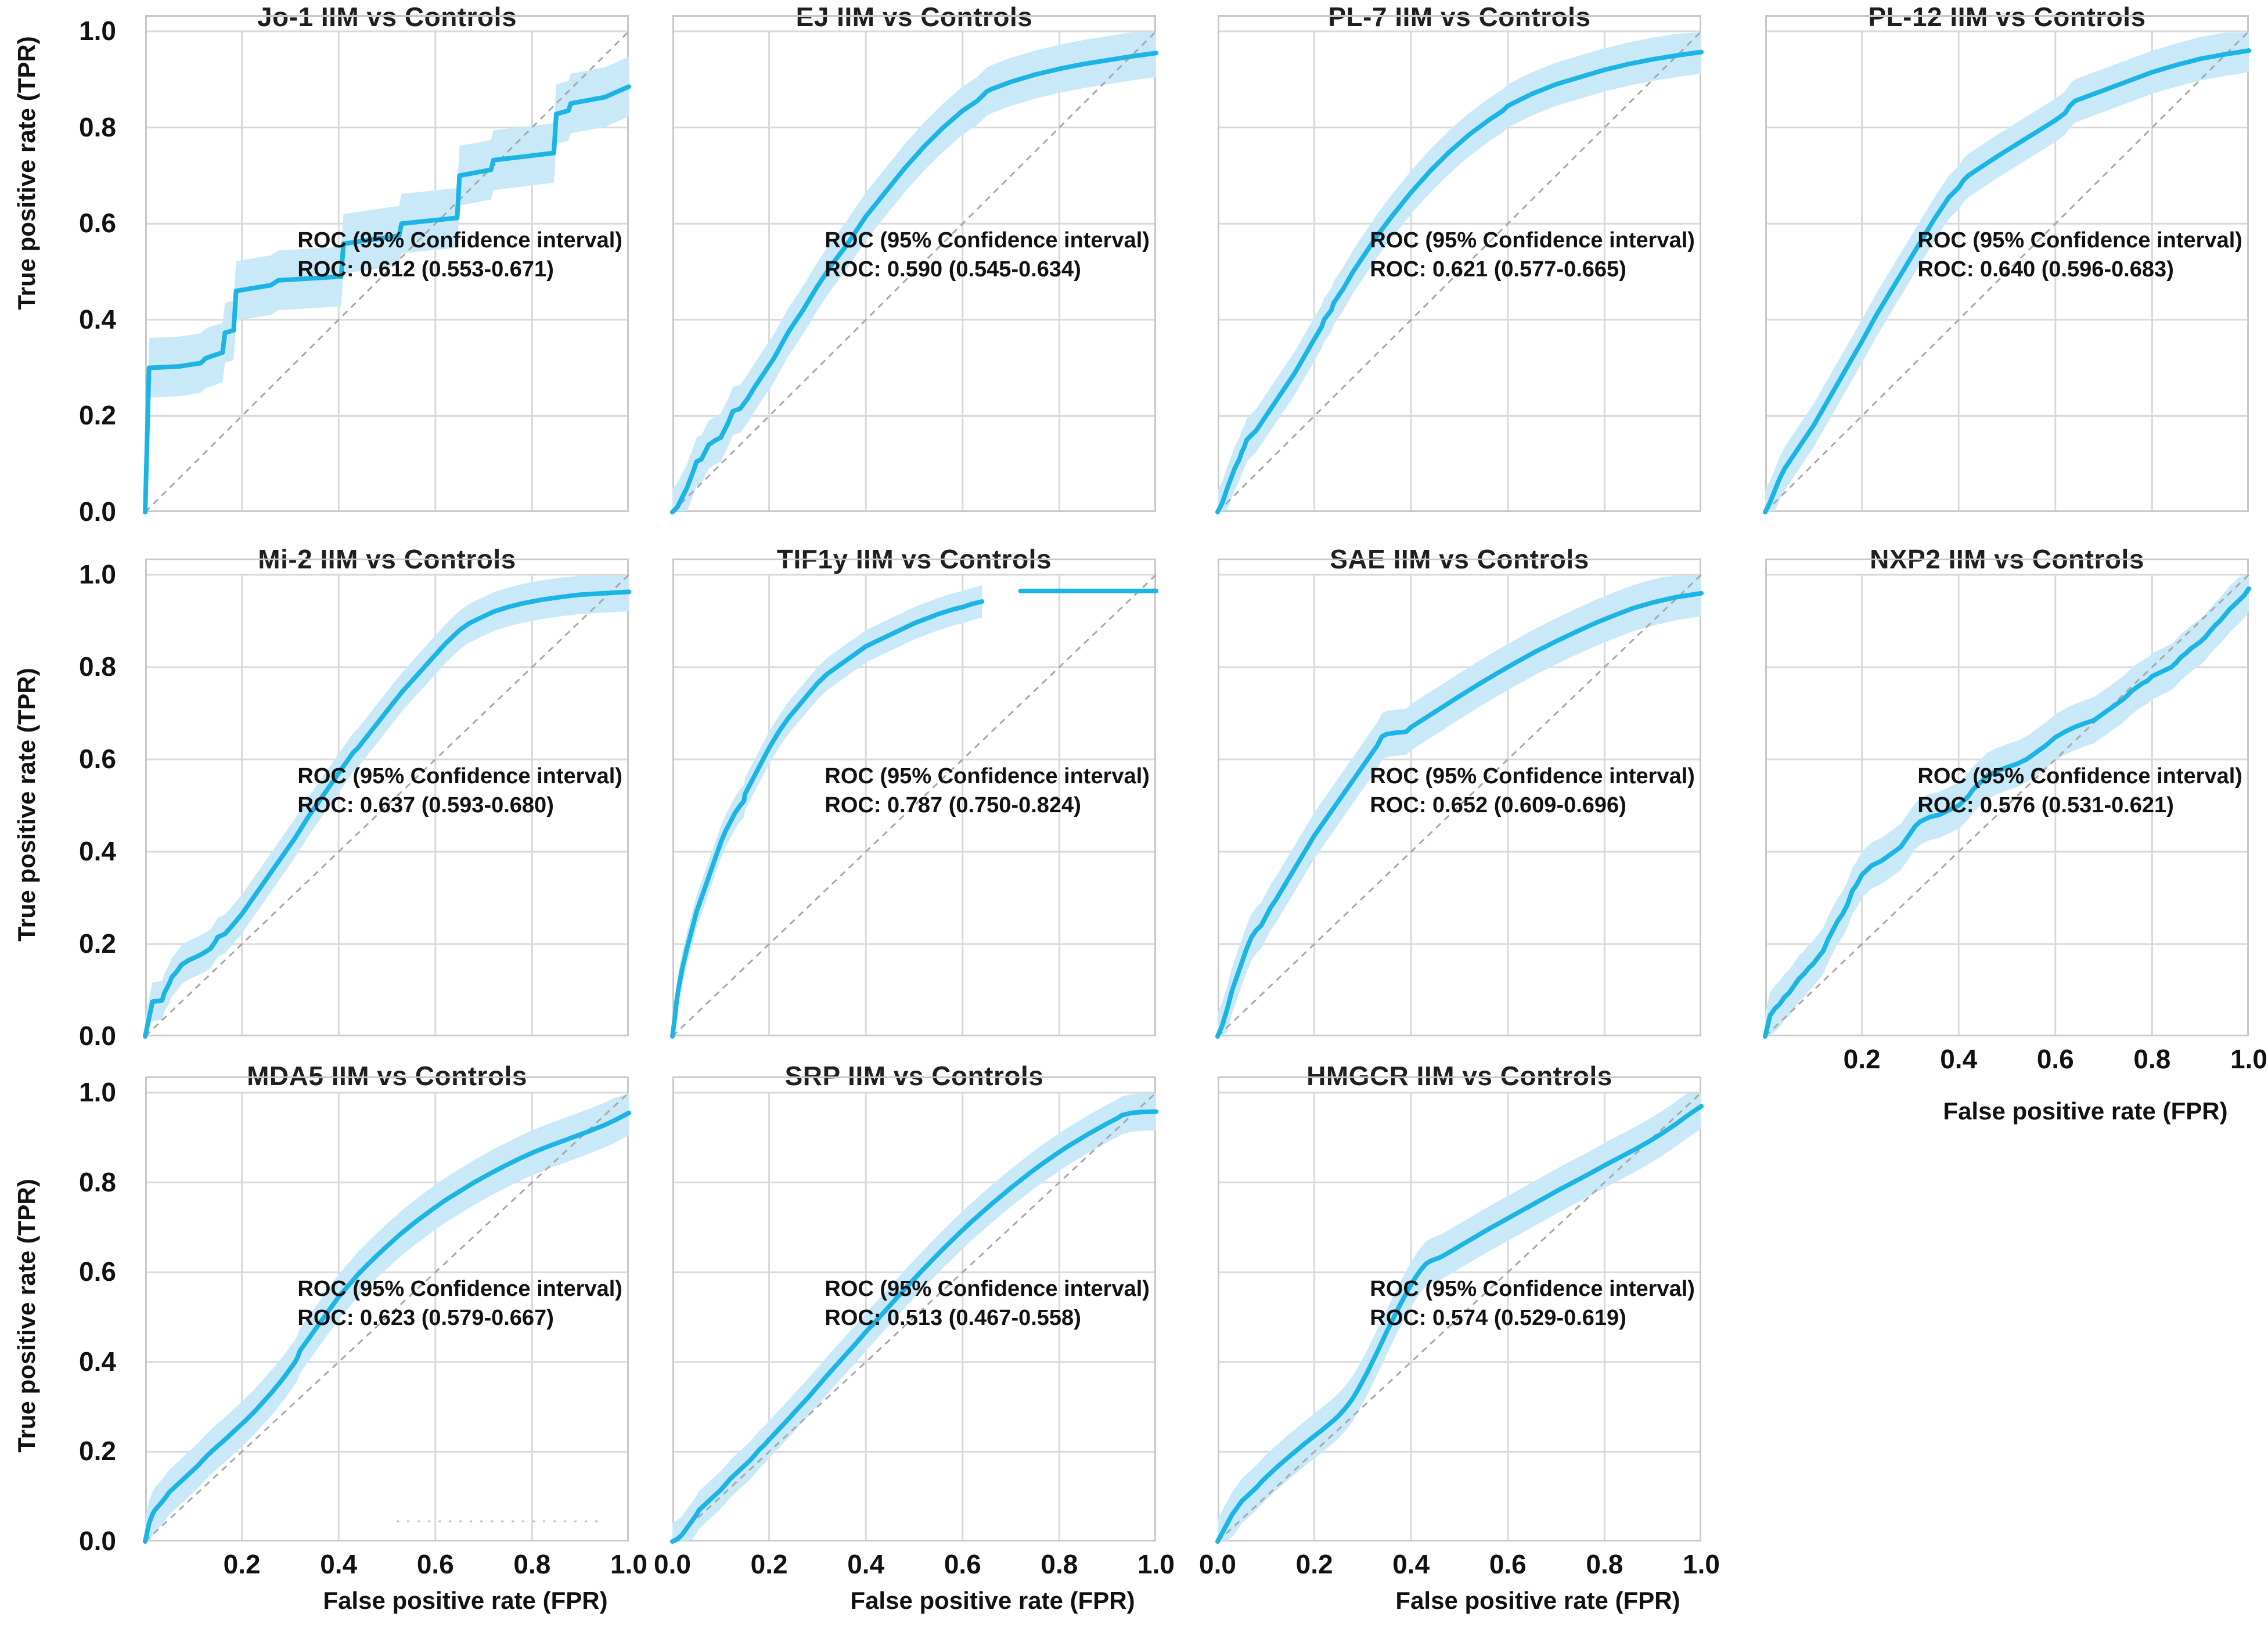 The width and height of the screenshot is (2268, 1628). I want to click on roc-chart-tif1y, so click(914, 799).